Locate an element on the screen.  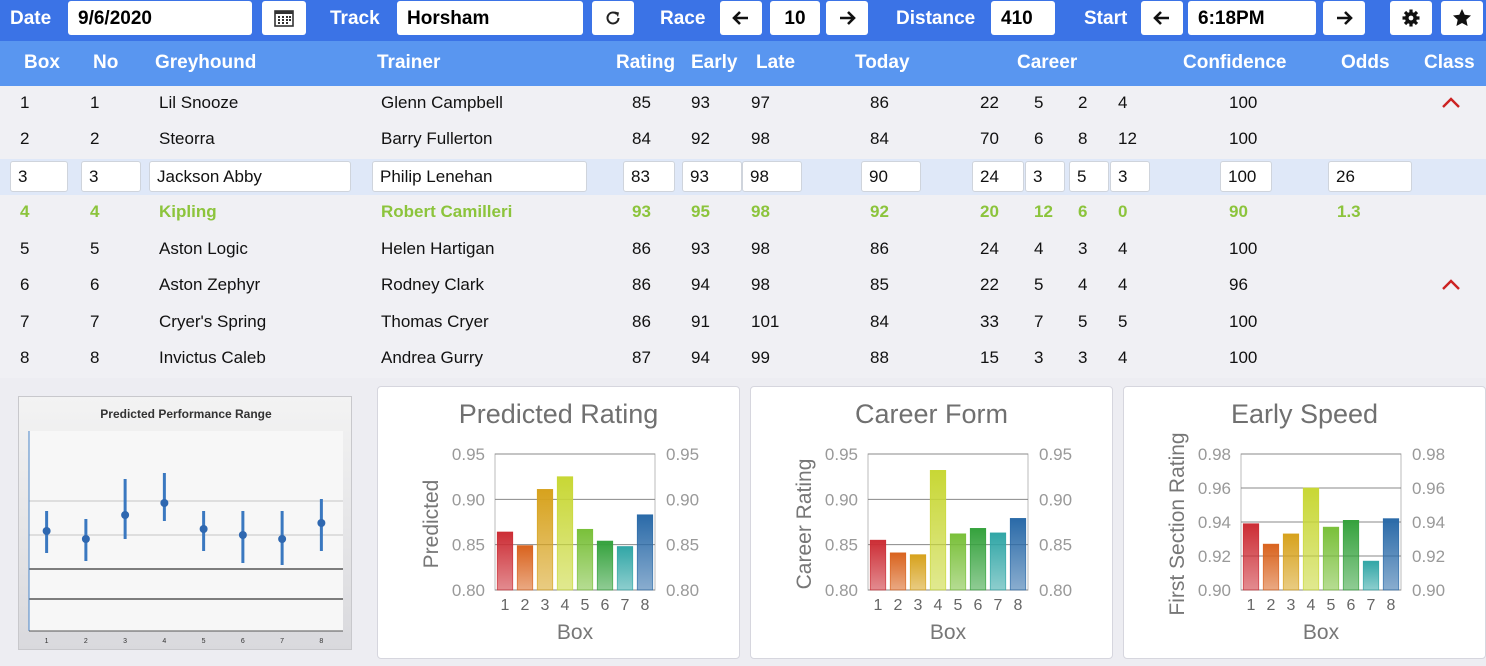
track-field: Horsham is located at coordinates (490, 18).